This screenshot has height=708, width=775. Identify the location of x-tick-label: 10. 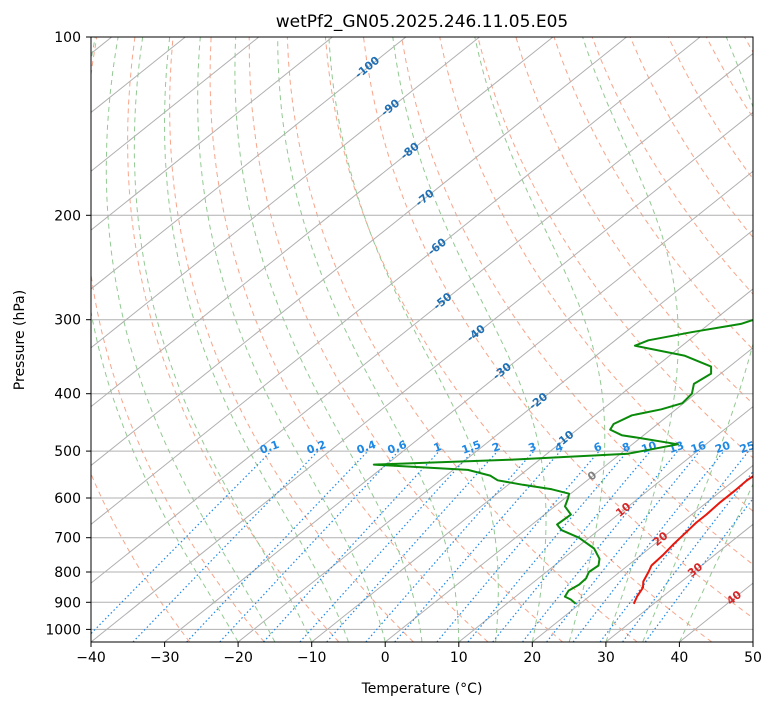
(459, 658).